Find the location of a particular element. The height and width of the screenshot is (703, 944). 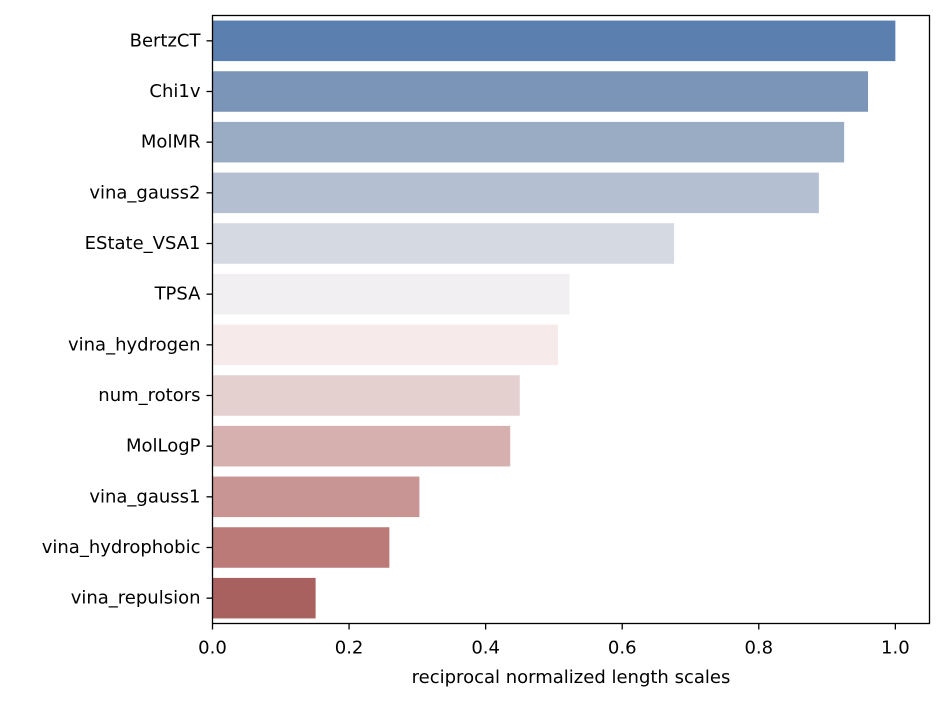

bar-mollogp is located at coordinates (361, 446).